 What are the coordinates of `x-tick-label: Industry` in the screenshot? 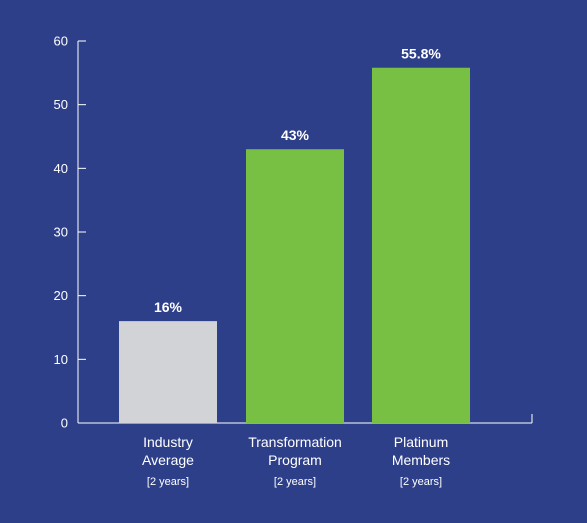 It's located at (168, 442).